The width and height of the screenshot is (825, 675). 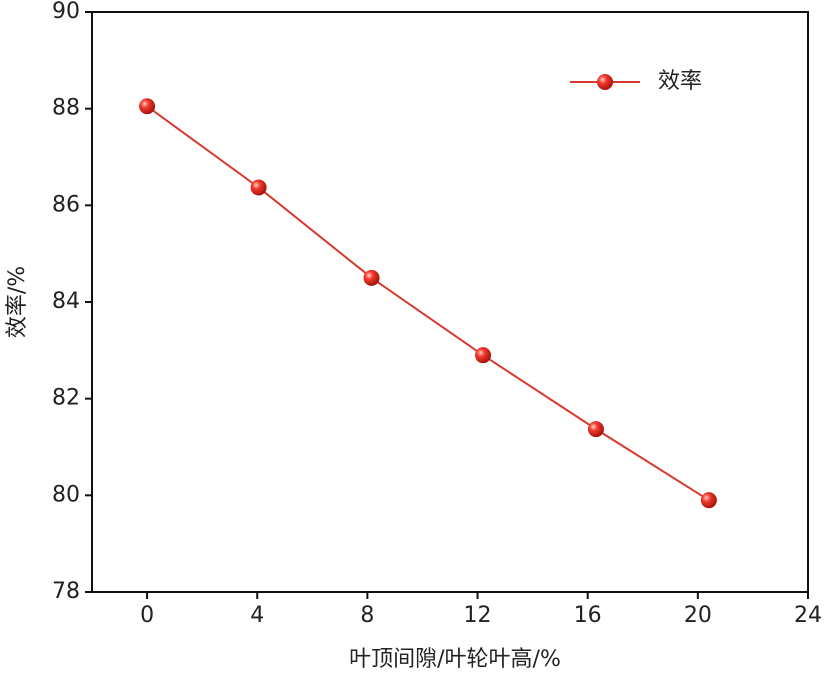 What do you see at coordinates (367, 615) in the screenshot?
I see `x-tick-label: 8` at bounding box center [367, 615].